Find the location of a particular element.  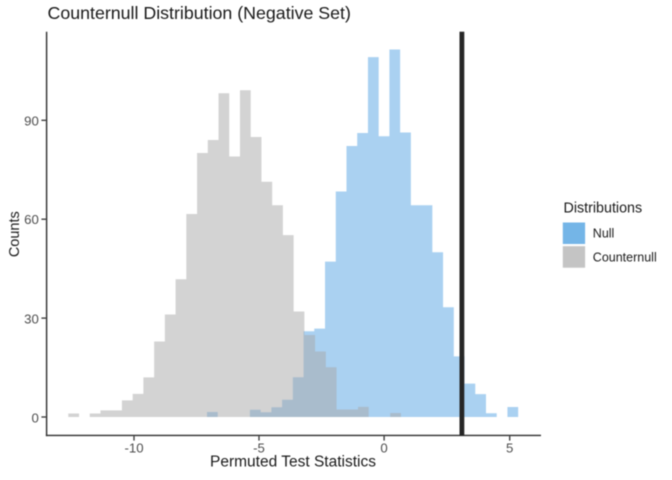

svg-text:Counternull Distribution (Nega: Counternull Distribution (Negative Set) is located at coordinates (199, 13).